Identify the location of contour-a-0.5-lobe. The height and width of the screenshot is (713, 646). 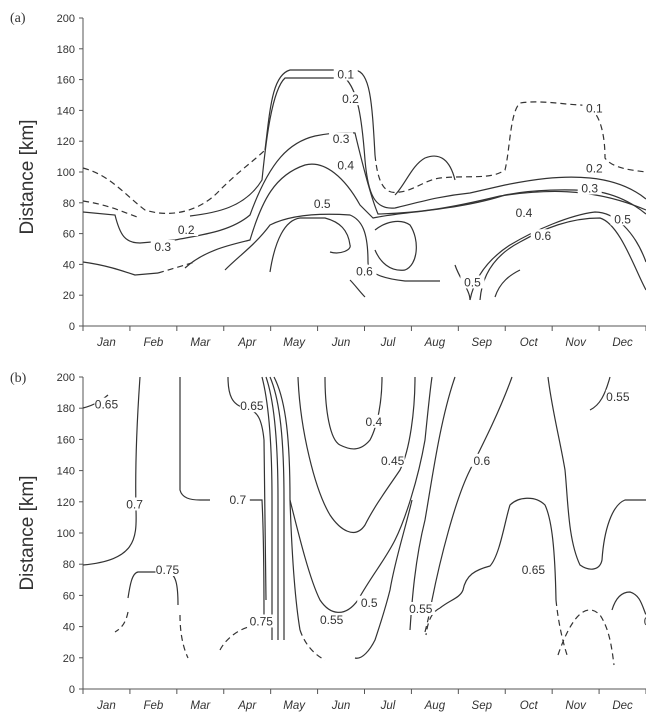
(395, 245).